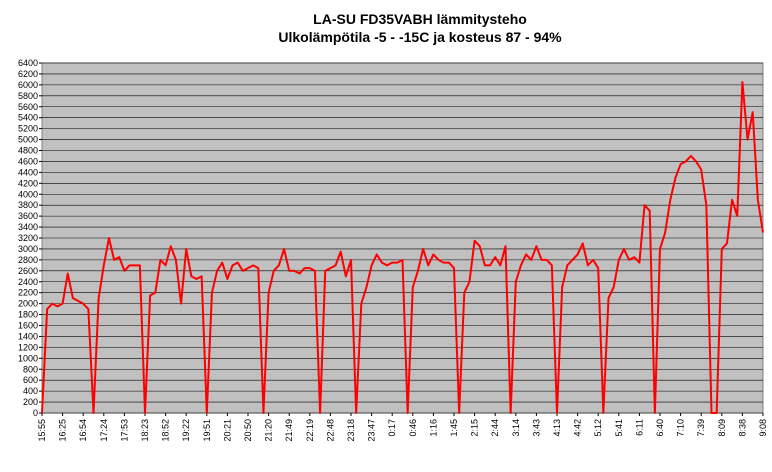 The width and height of the screenshot is (772, 472). I want to click on x-tick-label: 22:19, so click(310, 430).